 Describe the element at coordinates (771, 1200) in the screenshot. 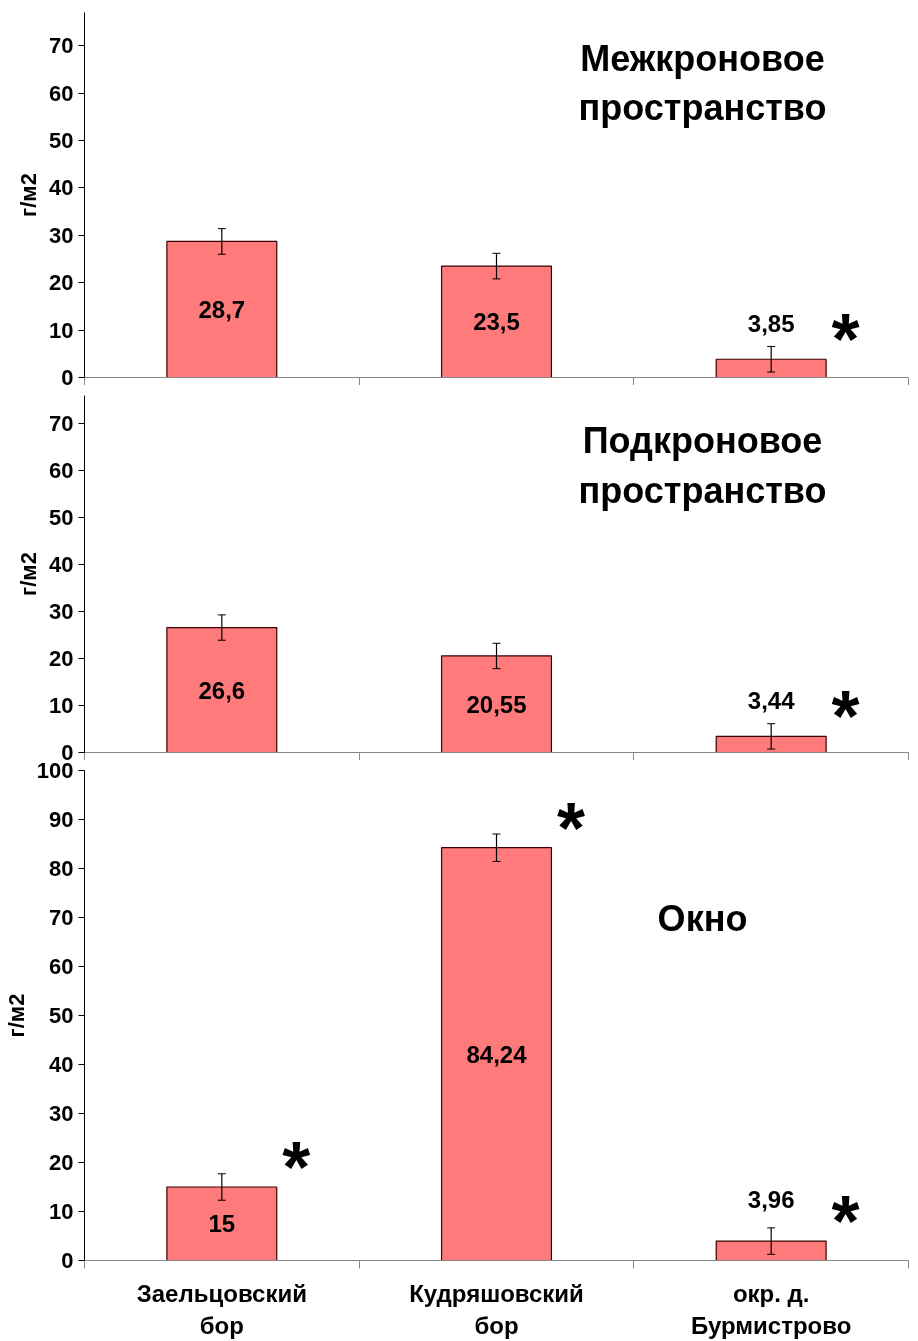

I see `data-label: 3,96` at that location.